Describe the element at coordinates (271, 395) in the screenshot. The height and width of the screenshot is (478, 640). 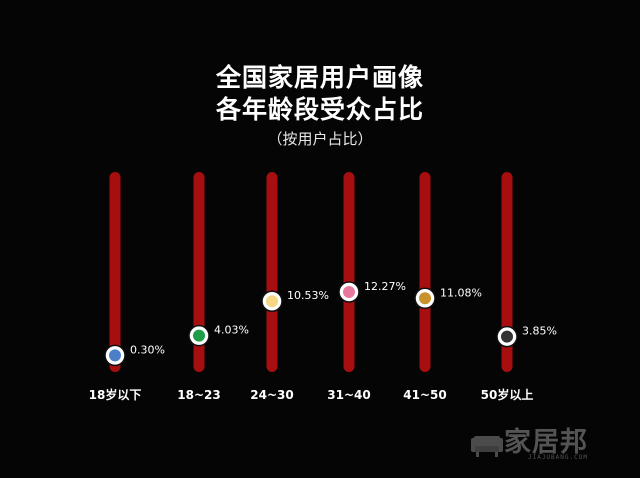
I see `category-label-2: 24~30` at that location.